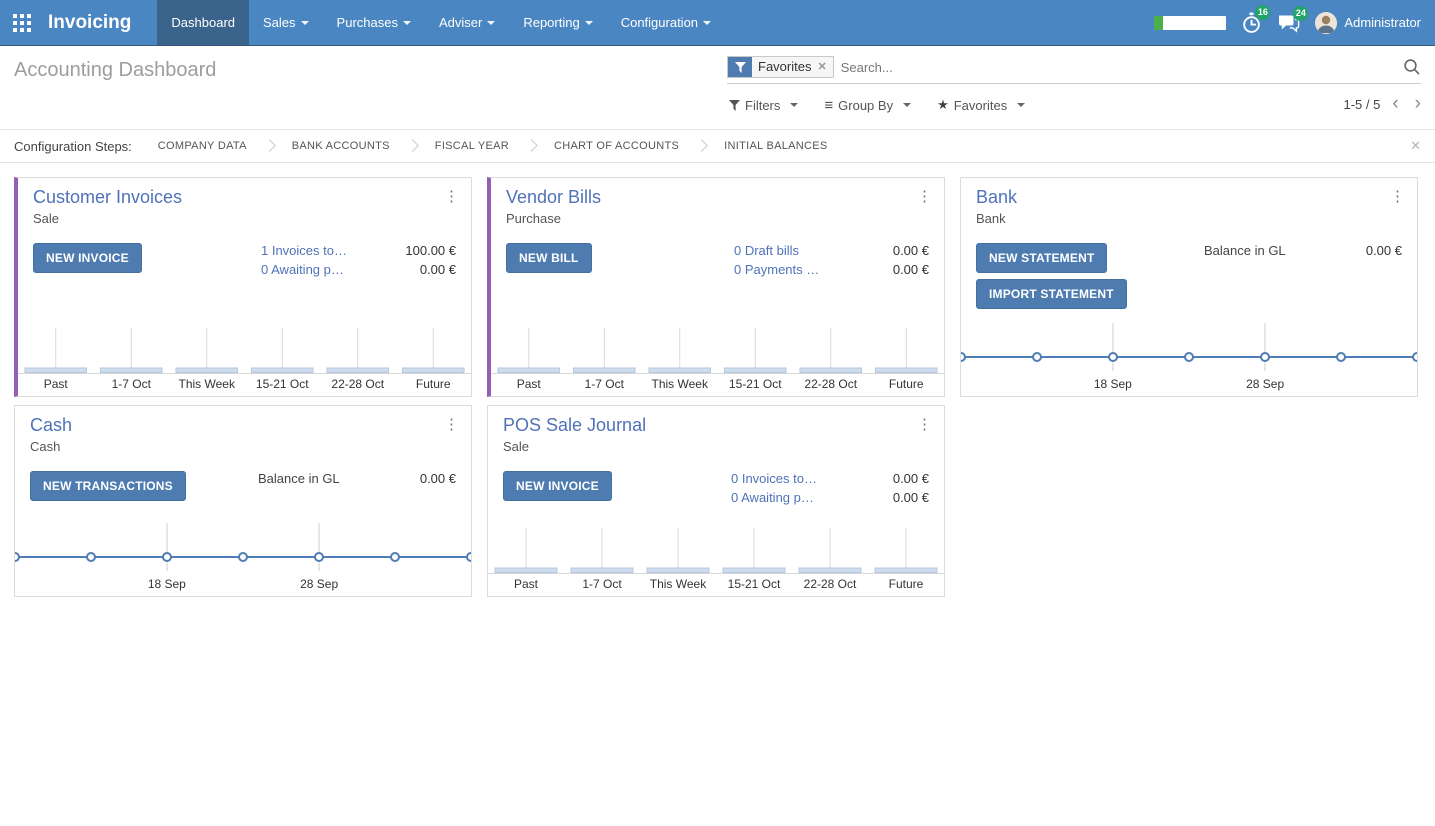 The height and width of the screenshot is (826, 1435). Describe the element at coordinates (460, 22) in the screenshot. I see `menu-label: Adviser` at that location.